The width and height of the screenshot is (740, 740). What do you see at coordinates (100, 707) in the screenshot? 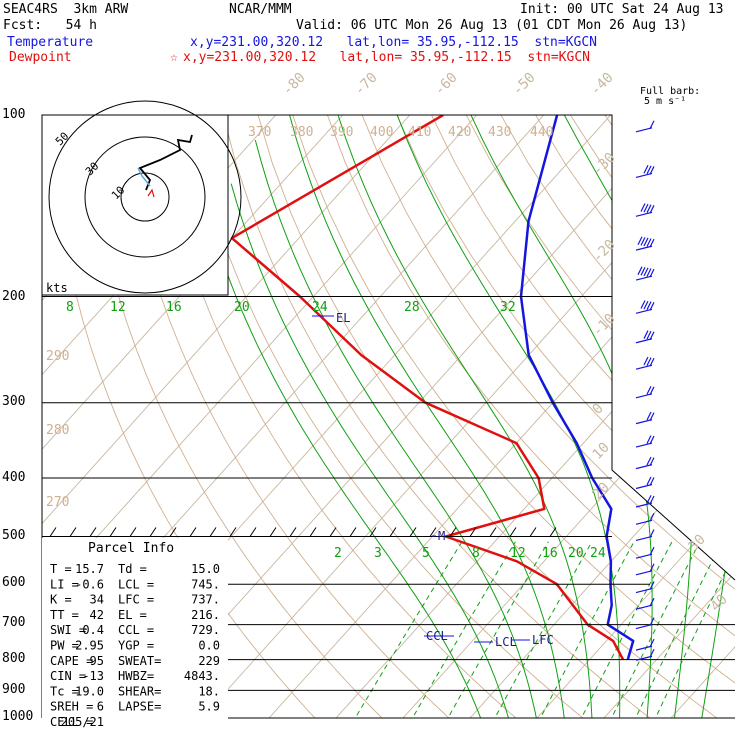
I see `parcel-info-value: 6` at bounding box center [100, 707].